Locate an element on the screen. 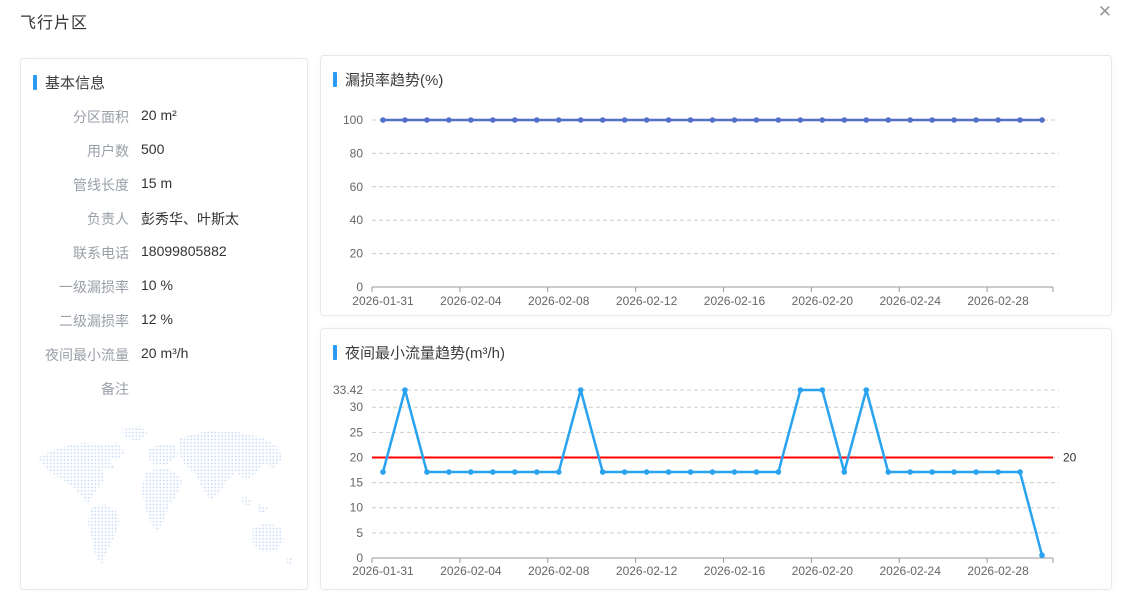 This screenshot has width=1128, height=596. info-label: 负责人 is located at coordinates (108, 219).